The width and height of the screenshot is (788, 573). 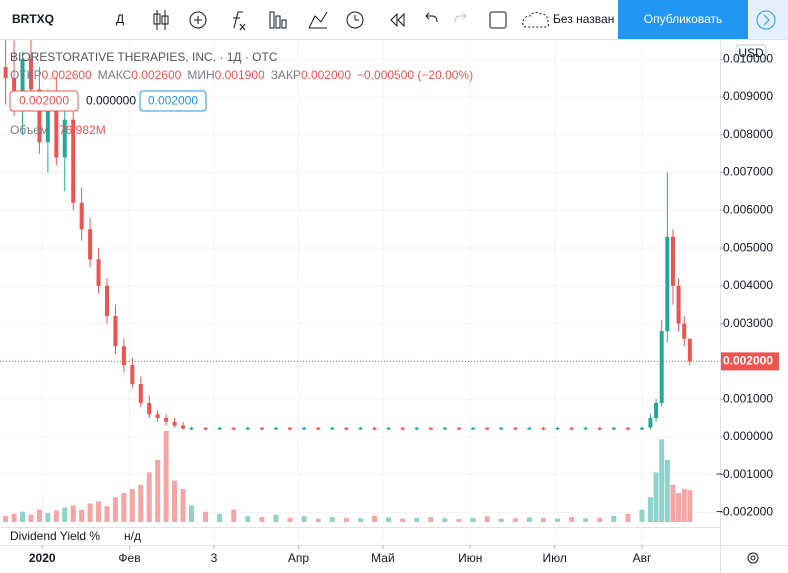 What do you see at coordinates (115, 75) in the screenshot?
I see `ohlc-label: МАКС` at bounding box center [115, 75].